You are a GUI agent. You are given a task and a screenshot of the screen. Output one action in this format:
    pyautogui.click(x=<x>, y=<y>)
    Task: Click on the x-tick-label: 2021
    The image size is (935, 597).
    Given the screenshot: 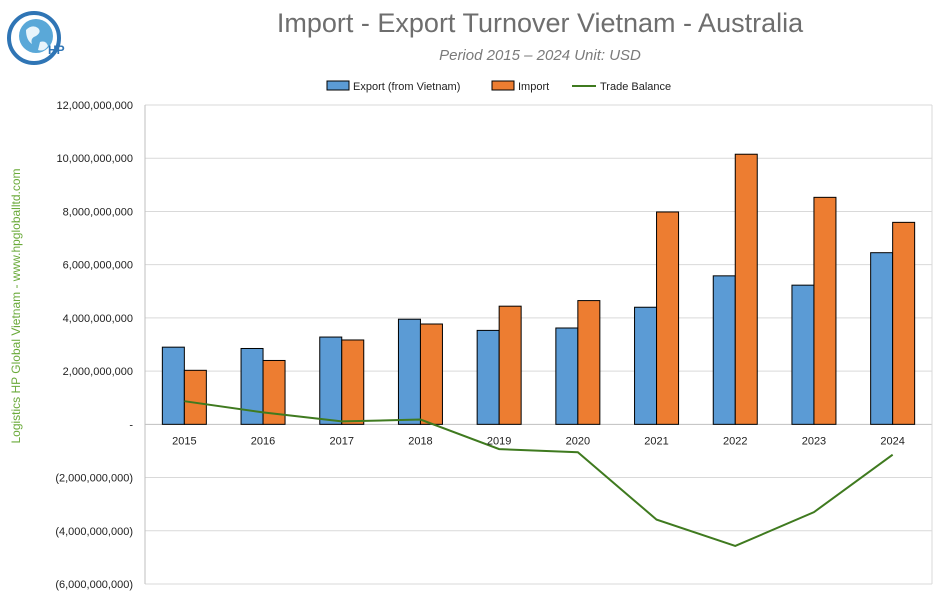 What is the action you would take?
    pyautogui.click(x=656, y=441)
    